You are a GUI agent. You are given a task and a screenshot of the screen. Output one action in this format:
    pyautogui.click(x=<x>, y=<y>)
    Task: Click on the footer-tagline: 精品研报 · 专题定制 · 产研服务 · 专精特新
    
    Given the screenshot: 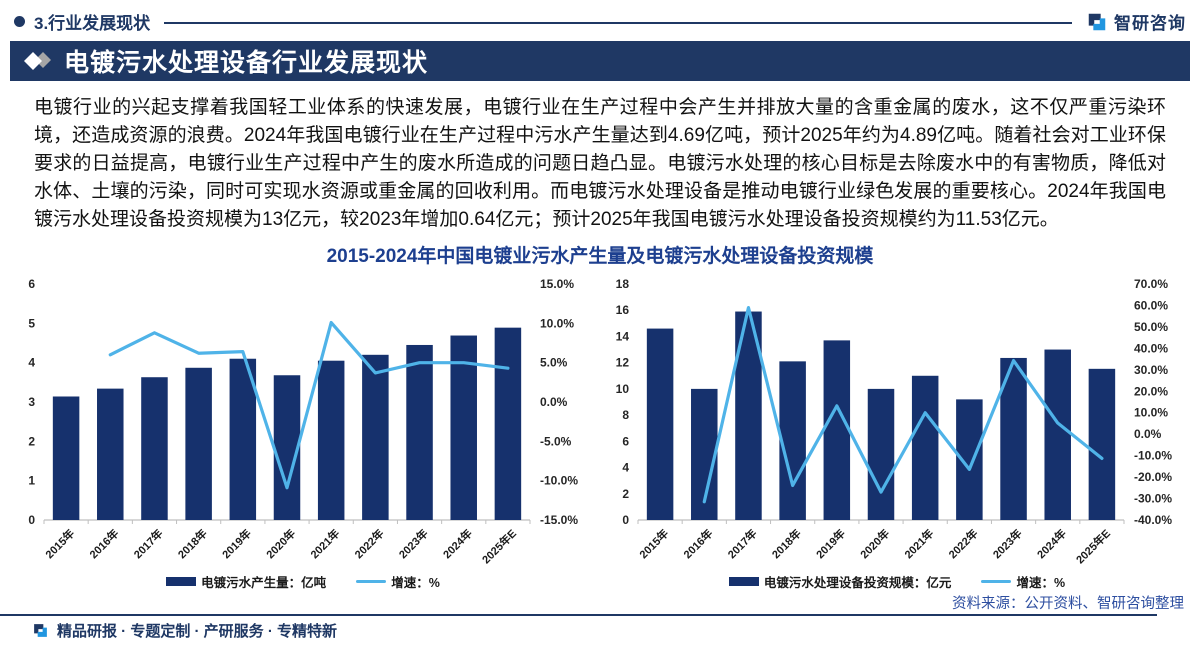 What is the action you would take?
    pyautogui.click(x=197, y=631)
    